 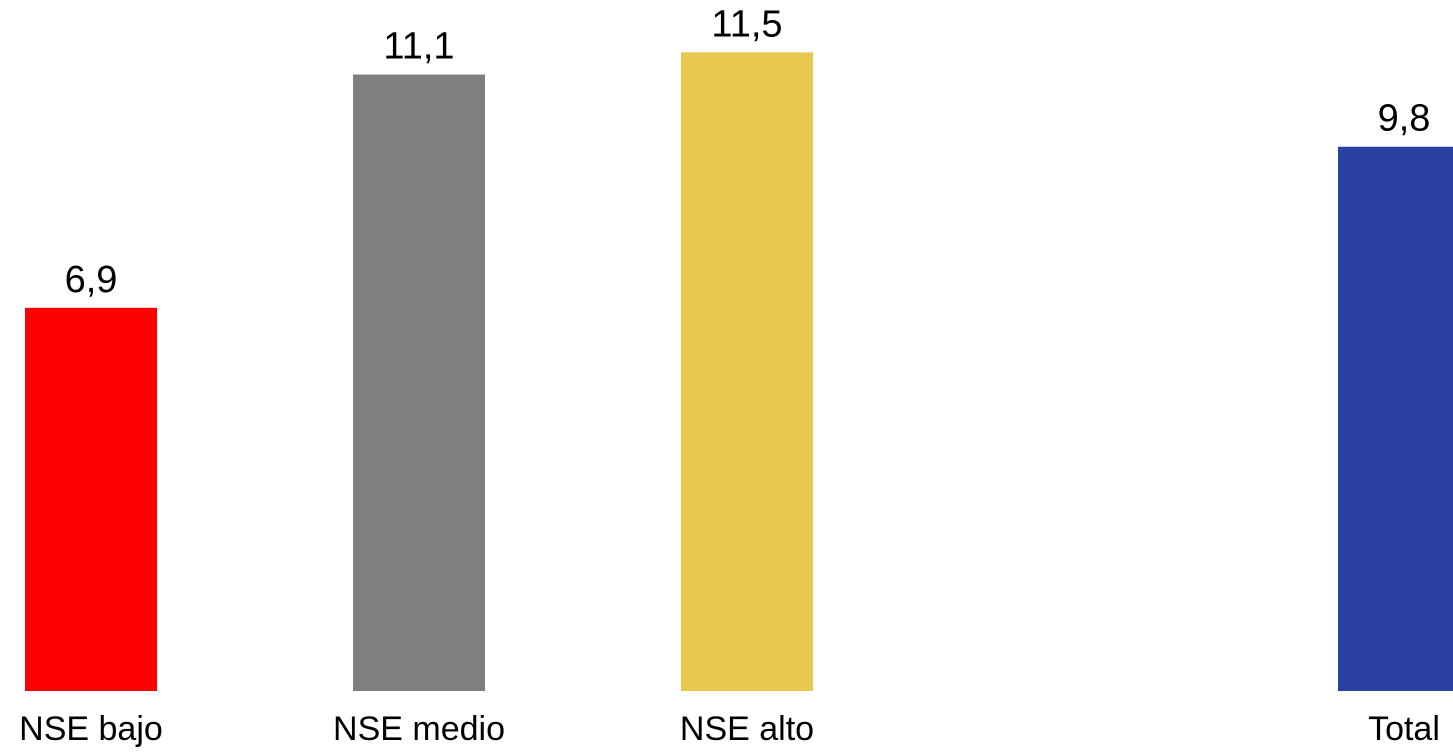 I want to click on category-label-0: NSE bajo, so click(x=91, y=729).